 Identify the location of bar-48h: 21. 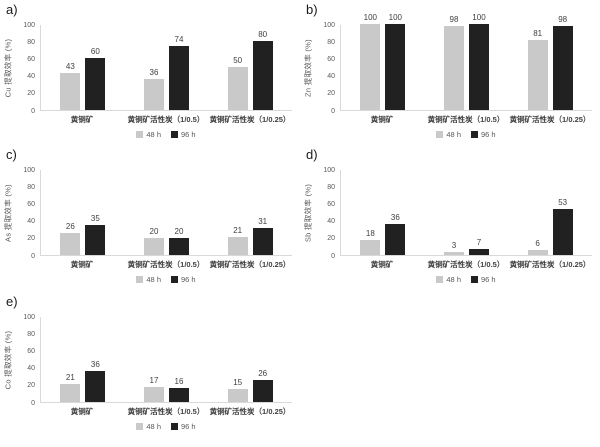
(237, 240).